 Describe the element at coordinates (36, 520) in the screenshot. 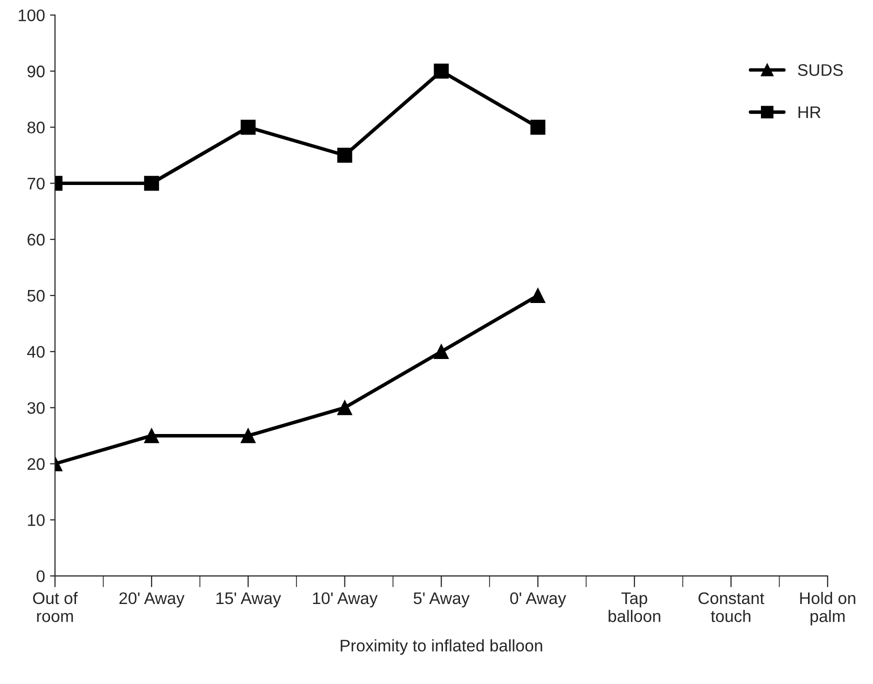

I see `y-tick-label: 10` at that location.